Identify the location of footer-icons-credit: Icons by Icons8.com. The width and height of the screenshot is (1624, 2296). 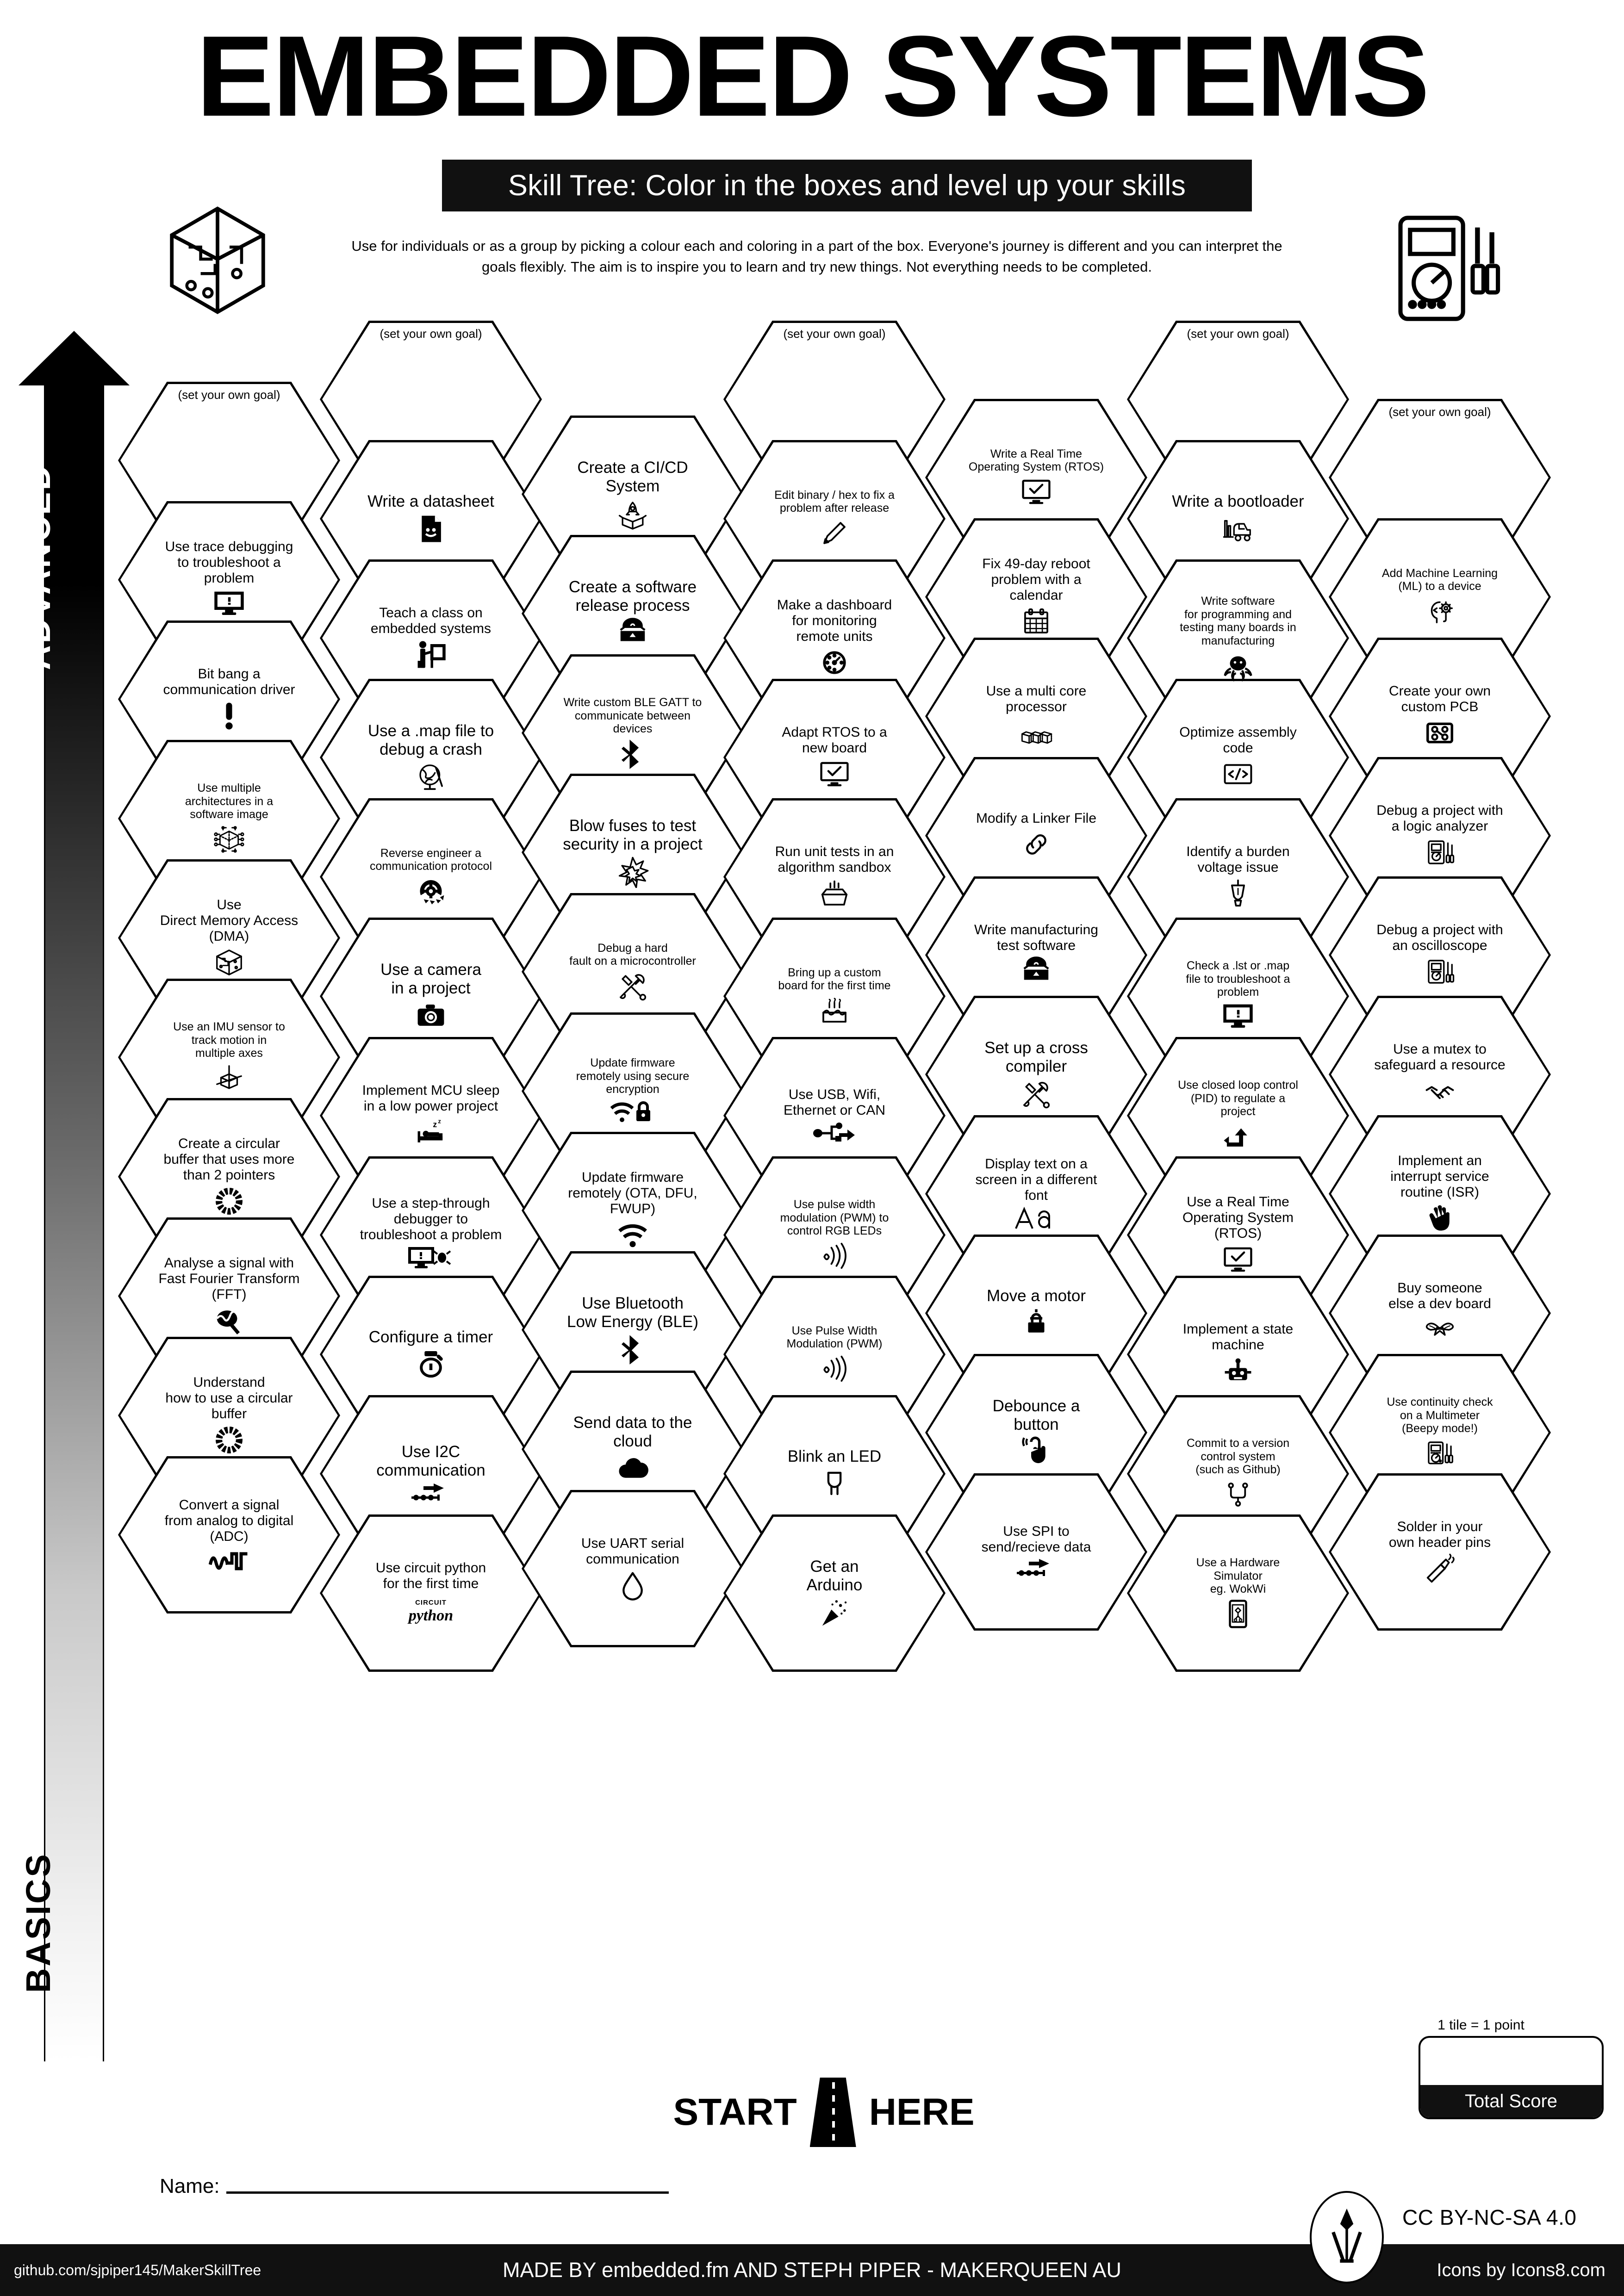
(1521, 2269).